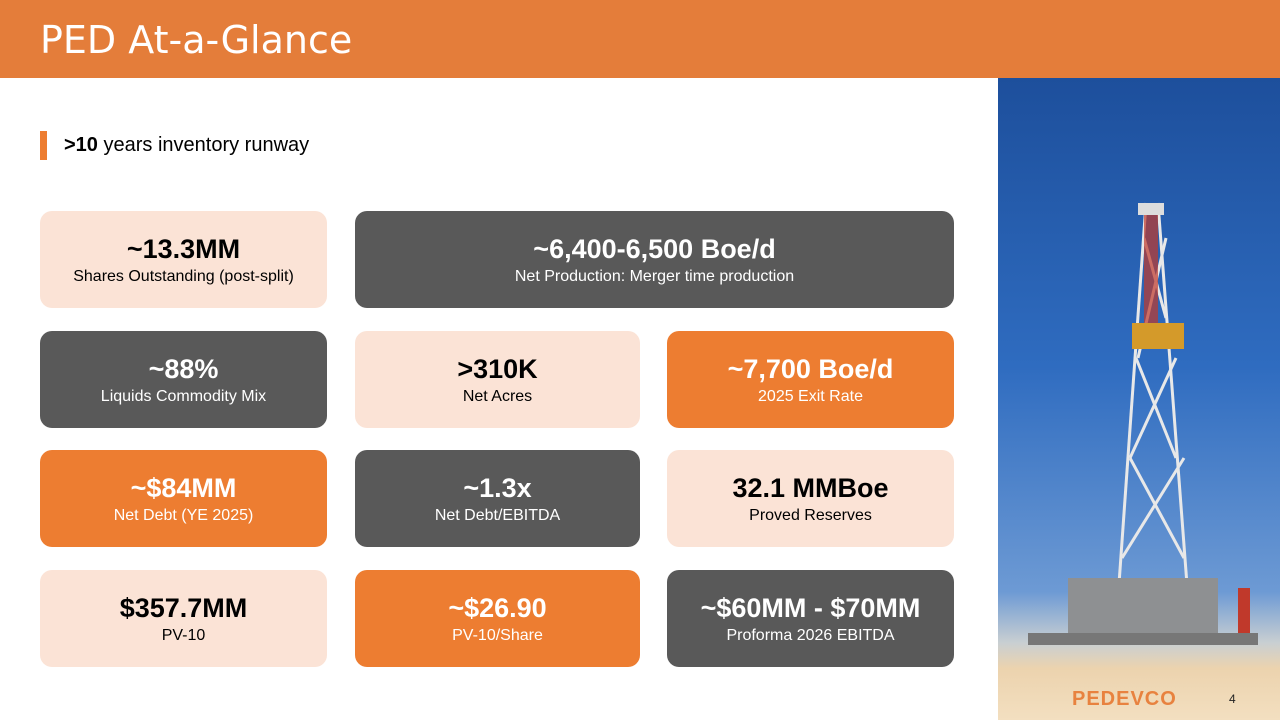  I want to click on card-value: ~6,400-6,500 Boe/d, so click(654, 248).